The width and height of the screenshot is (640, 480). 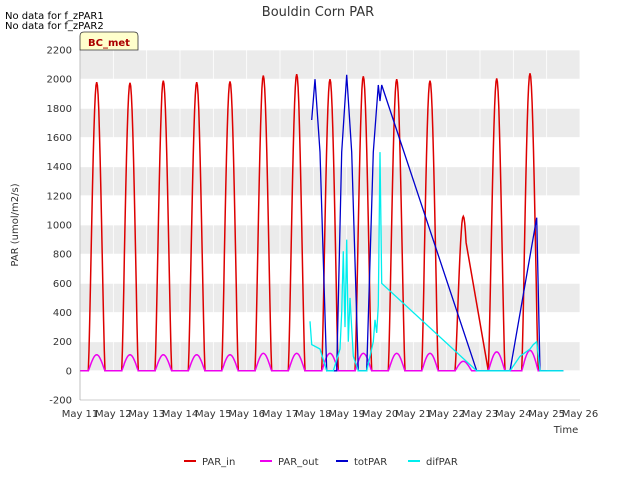 What do you see at coordinates (380, 414) in the screenshot?
I see `x-tick-label: May 20` at bounding box center [380, 414].